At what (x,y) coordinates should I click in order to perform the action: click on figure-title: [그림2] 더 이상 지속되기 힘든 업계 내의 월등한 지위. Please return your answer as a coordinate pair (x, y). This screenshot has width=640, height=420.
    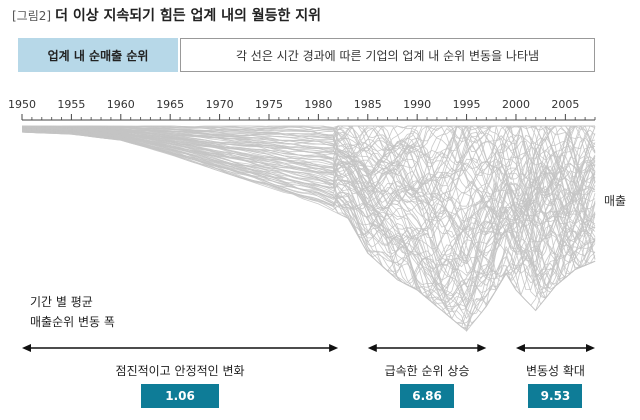
    Looking at the image, I should click on (166, 16).